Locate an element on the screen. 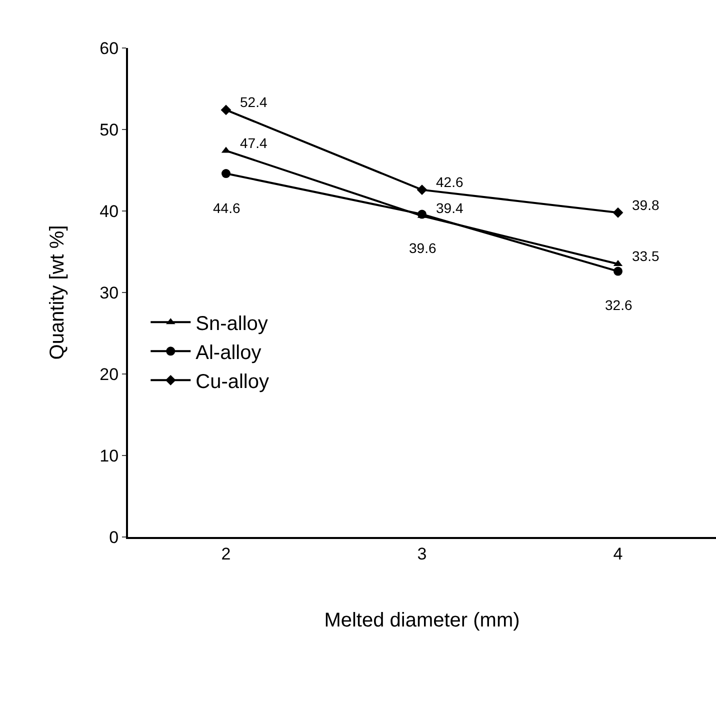 This screenshot has height=708, width=716. y-tick-label: 50 is located at coordinates (109, 130).